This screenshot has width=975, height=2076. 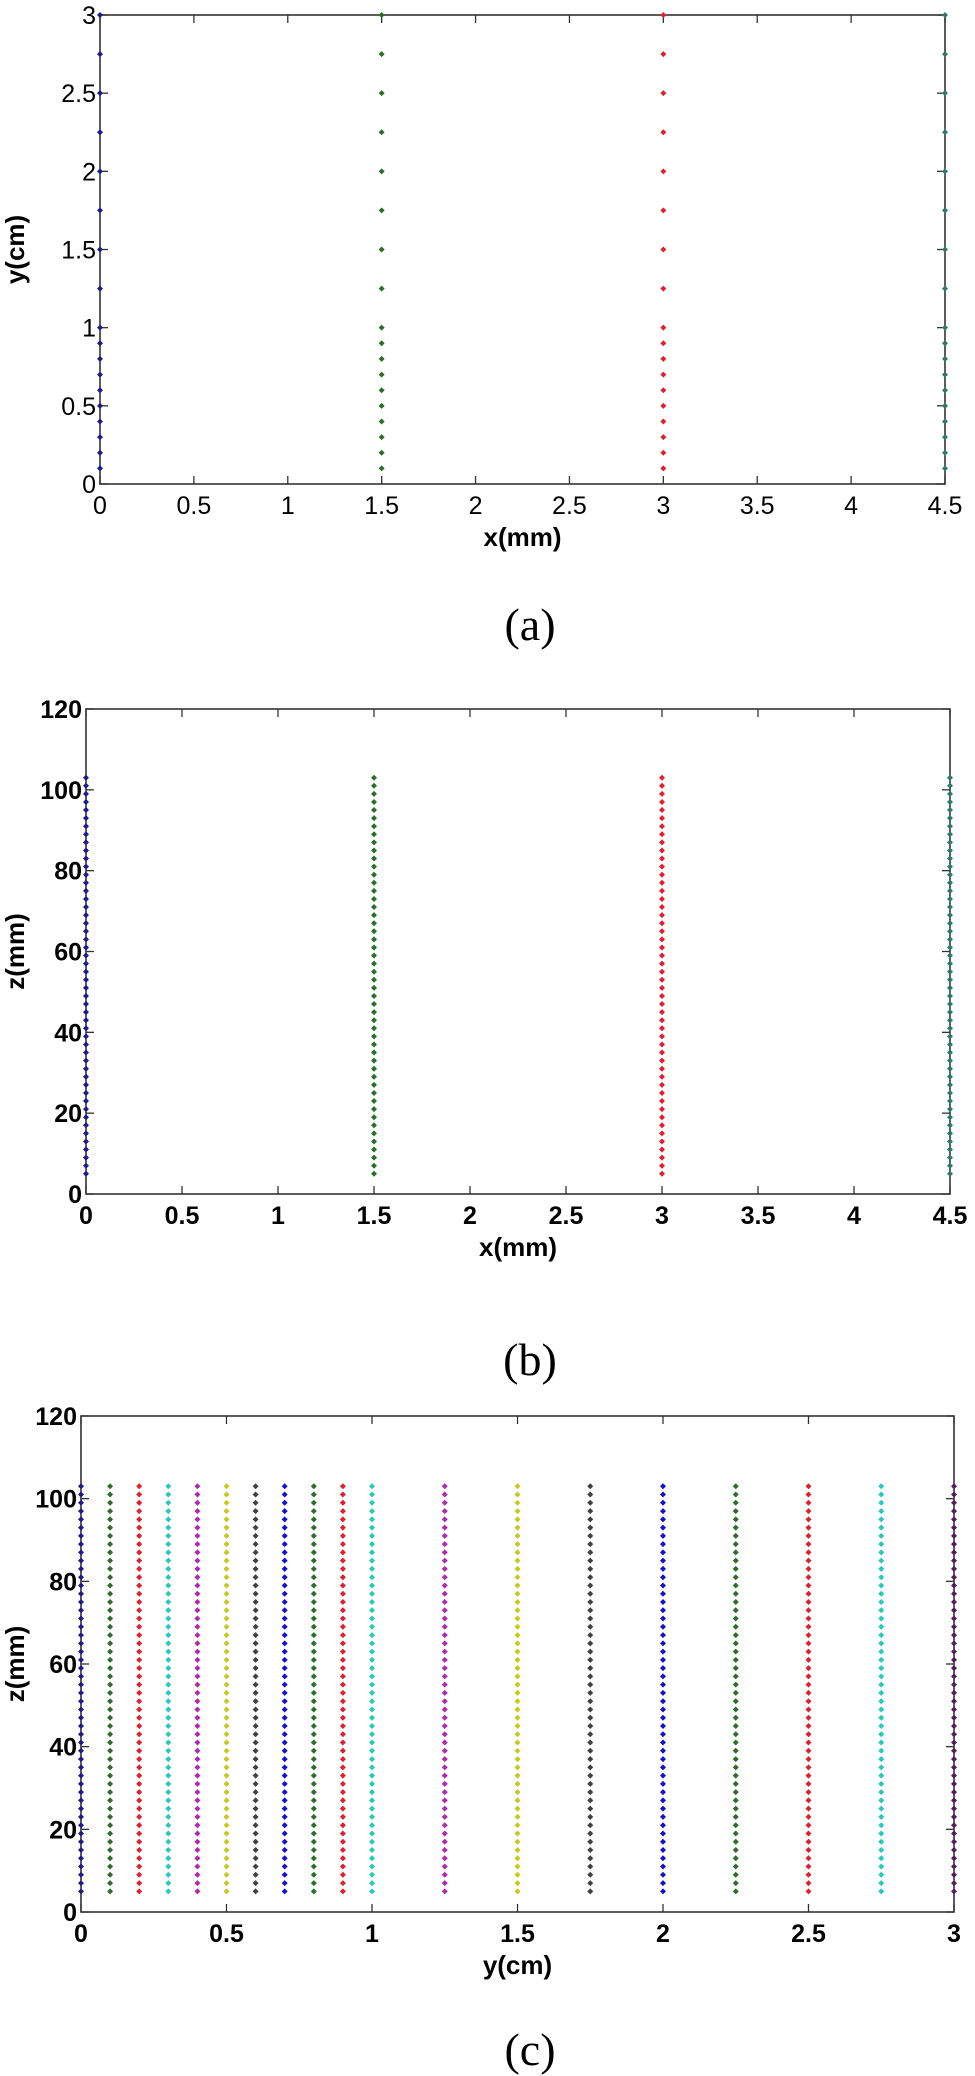 I want to click on x-tick-label: 1.5, so click(x=374, y=1216).